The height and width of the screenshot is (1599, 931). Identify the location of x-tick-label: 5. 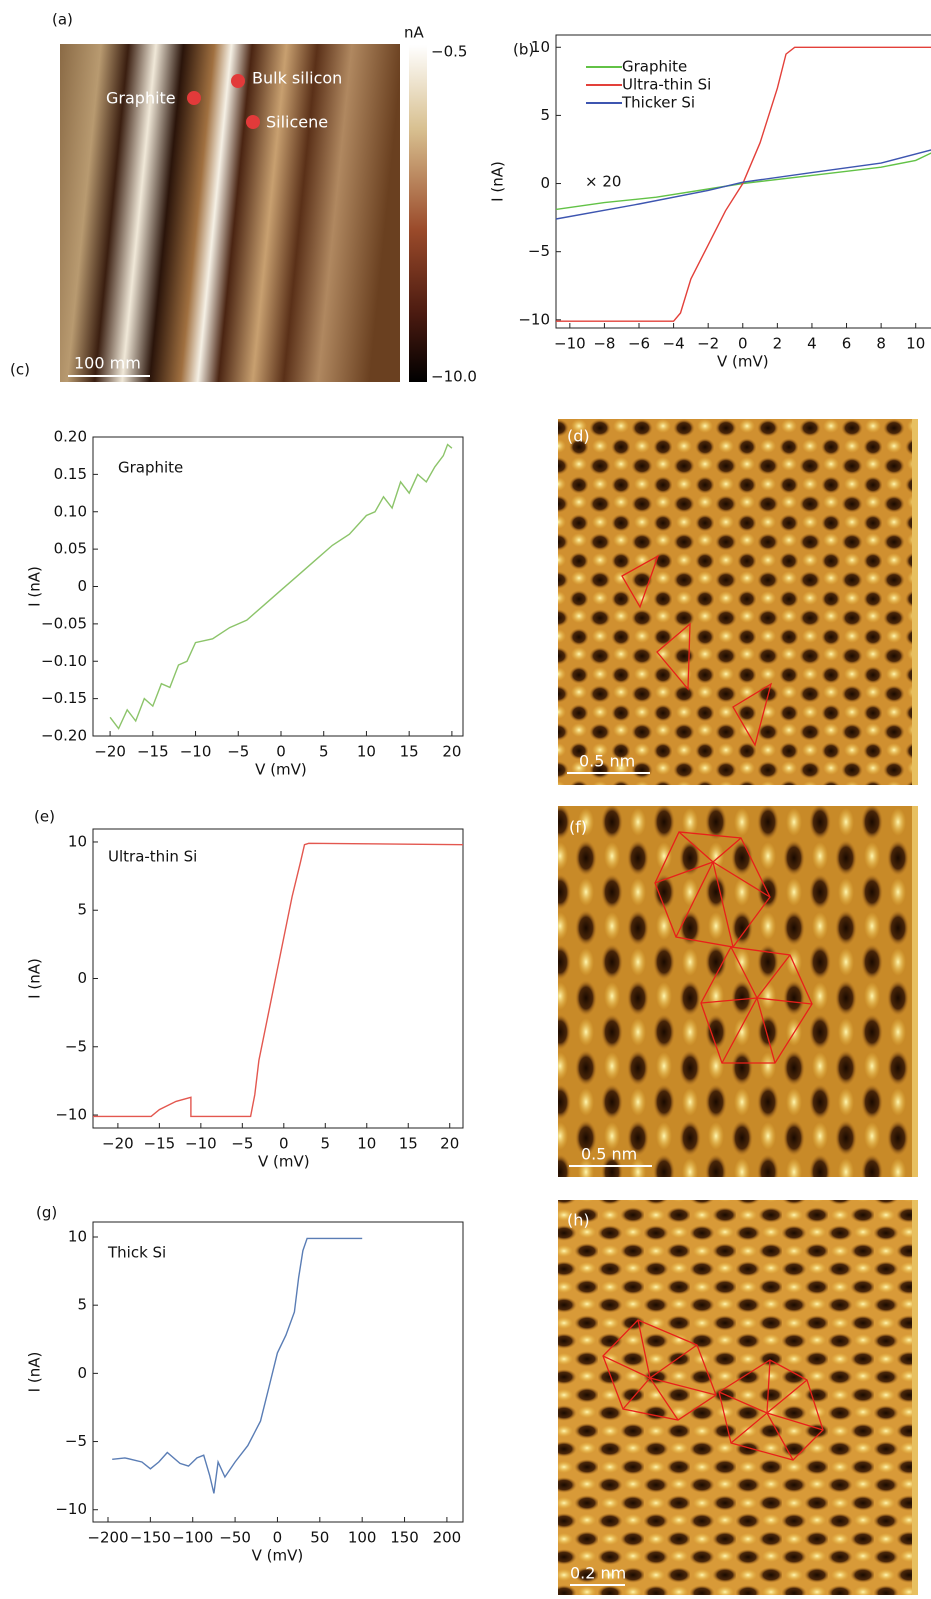
(324, 752).